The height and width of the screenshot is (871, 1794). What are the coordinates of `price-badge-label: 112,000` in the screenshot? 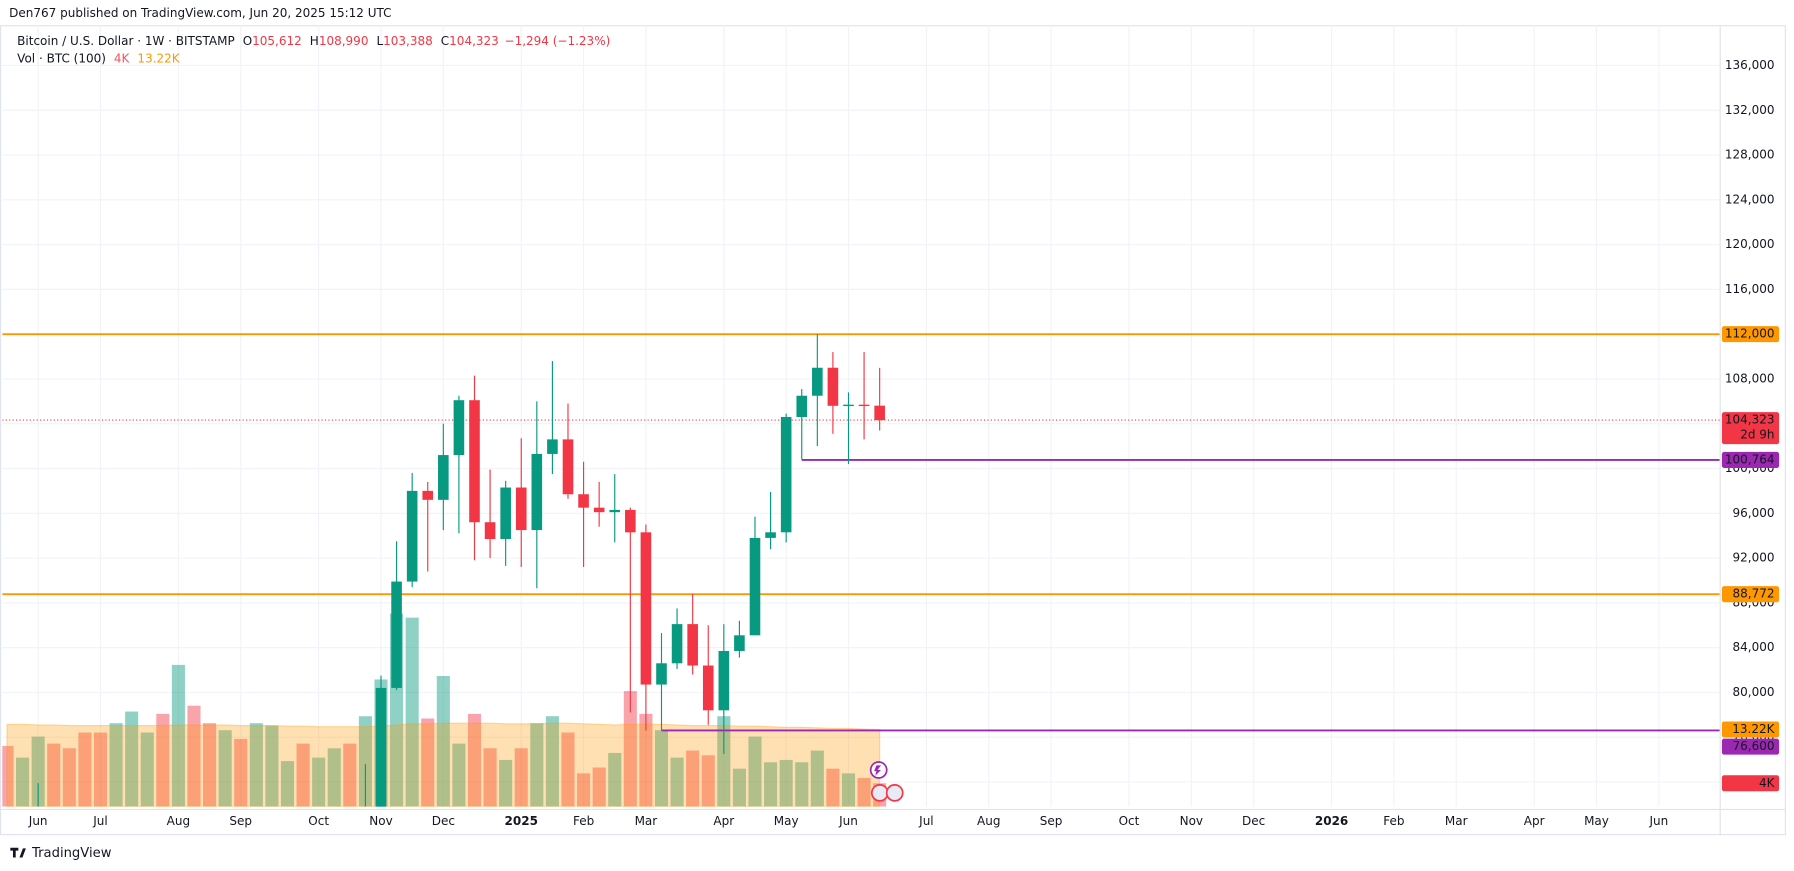 It's located at (1750, 334).